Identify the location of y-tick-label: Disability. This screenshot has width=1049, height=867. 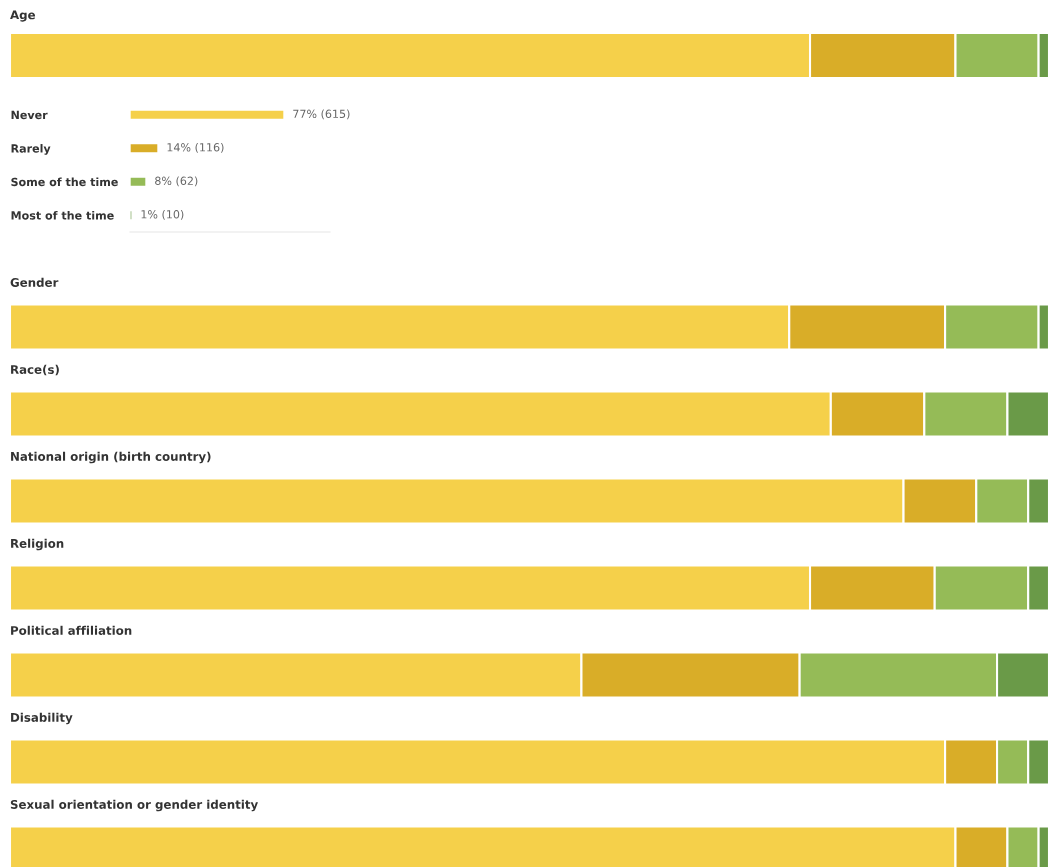
(42, 718).